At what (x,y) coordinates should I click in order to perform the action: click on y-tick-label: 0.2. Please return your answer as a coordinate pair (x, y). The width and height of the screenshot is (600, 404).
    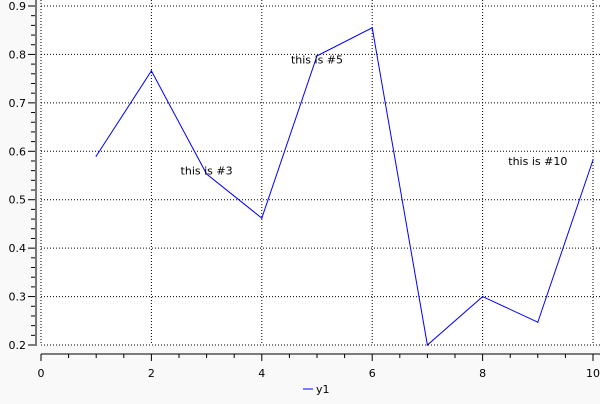
    Looking at the image, I should click on (18, 345).